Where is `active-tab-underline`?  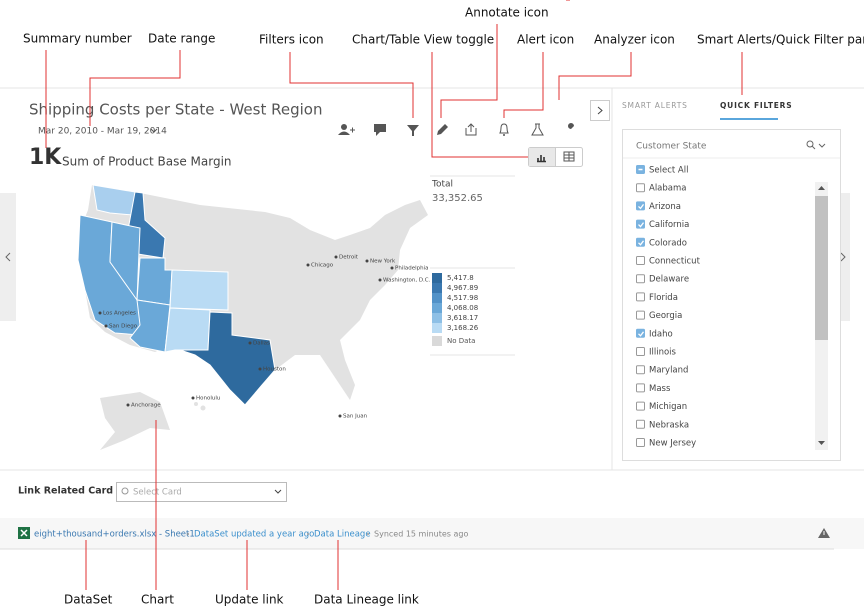 active-tab-underline is located at coordinates (749, 119).